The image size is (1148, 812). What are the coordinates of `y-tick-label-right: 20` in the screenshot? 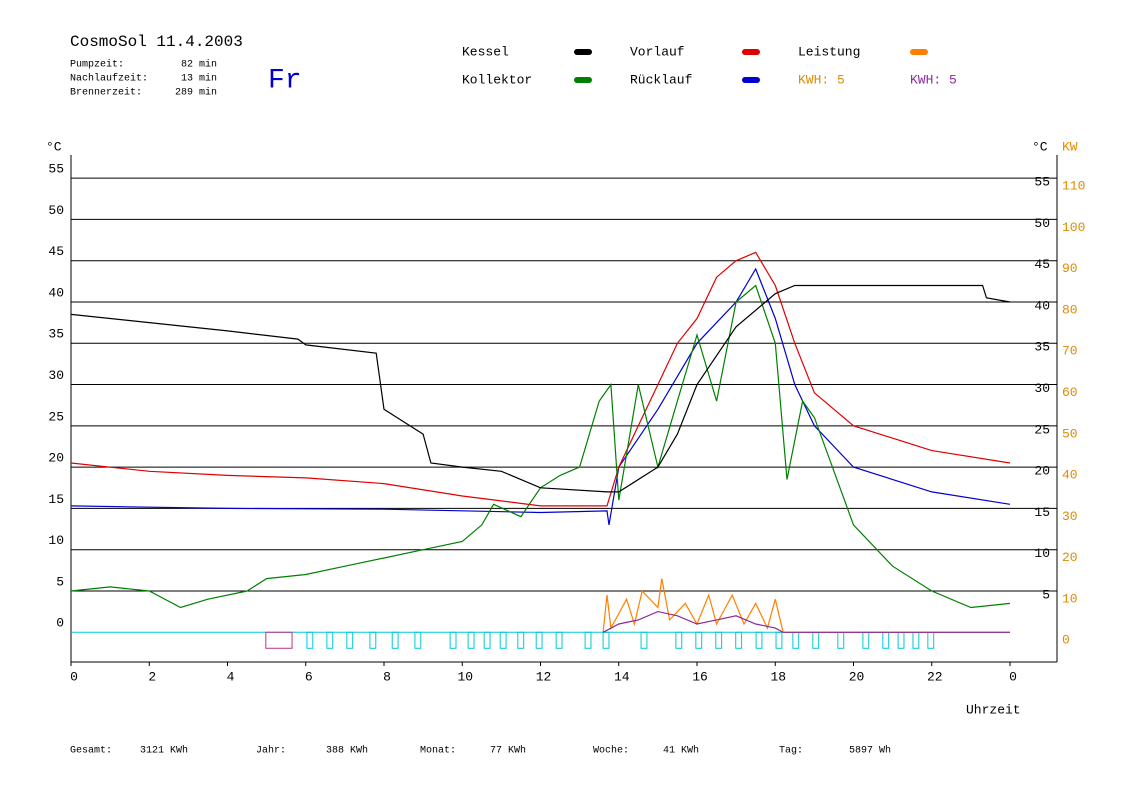 It's located at (1042, 471).